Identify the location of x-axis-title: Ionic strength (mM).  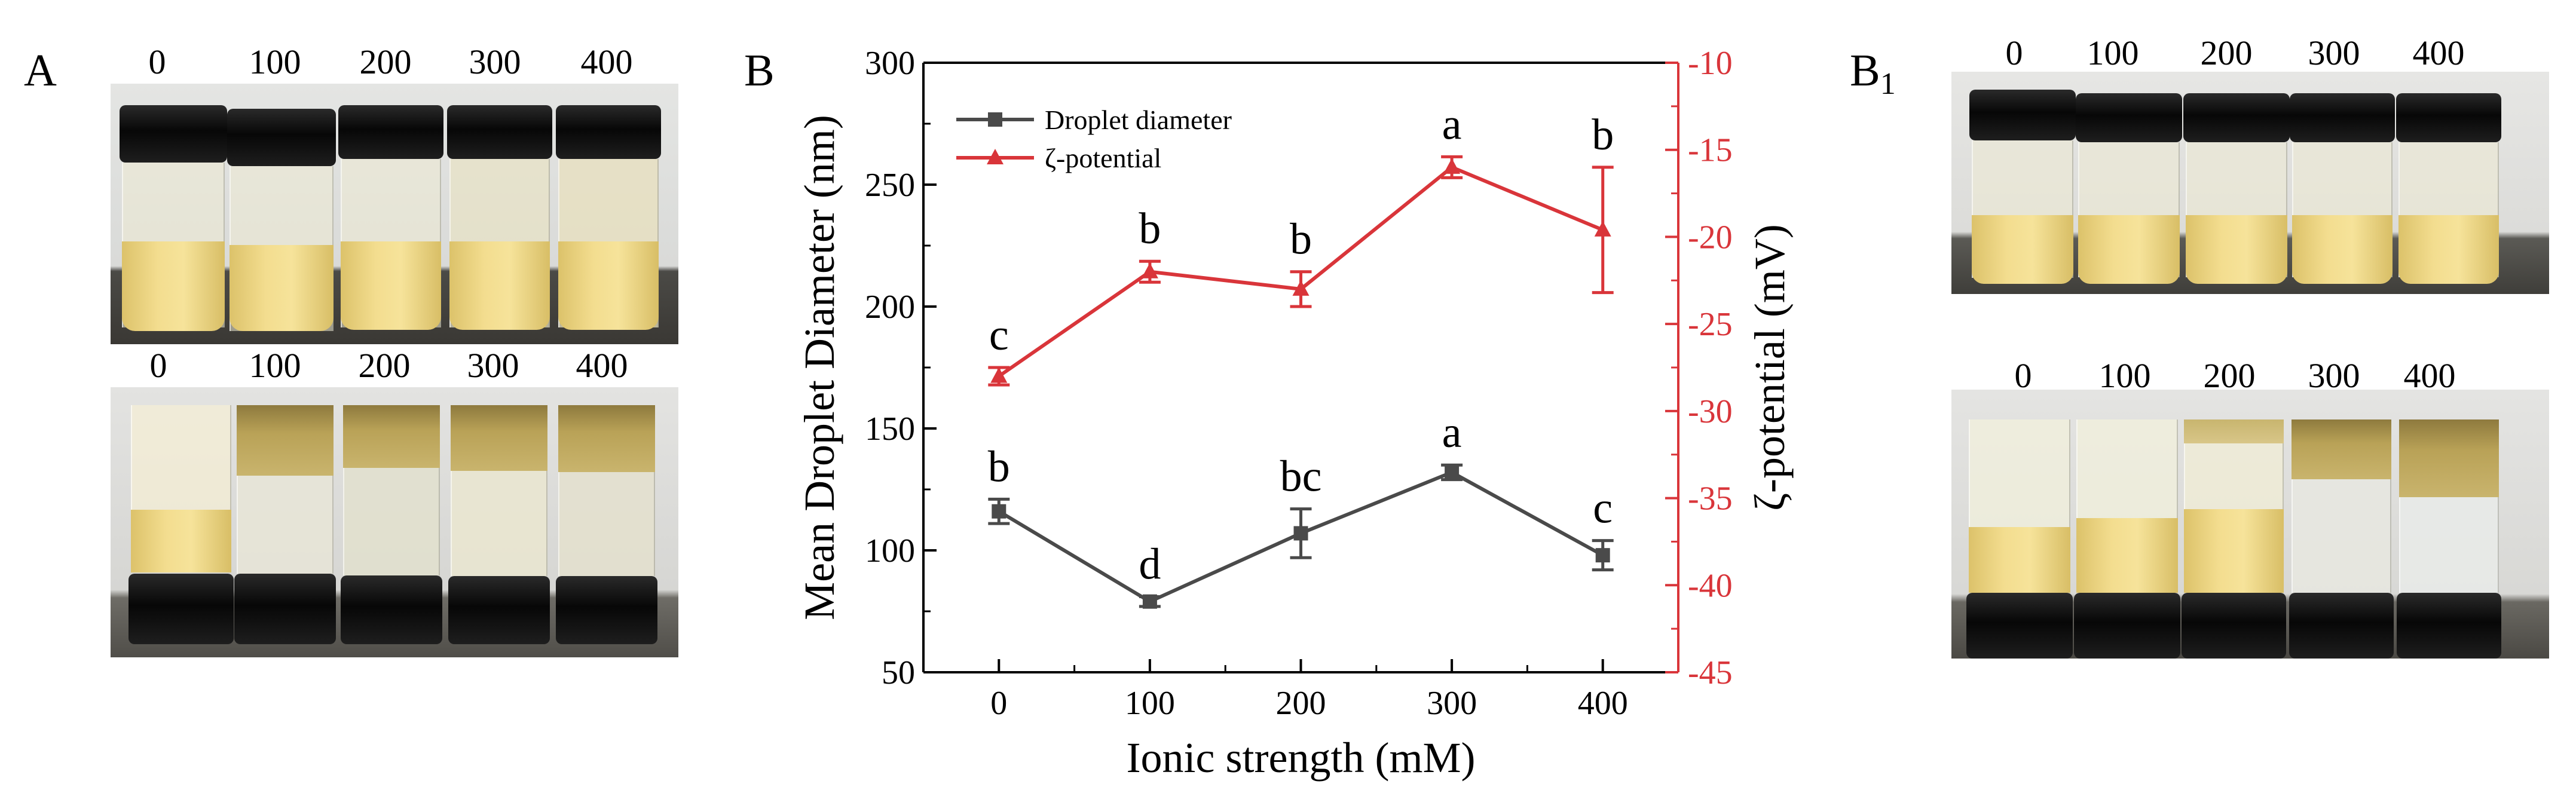
(1301, 758).